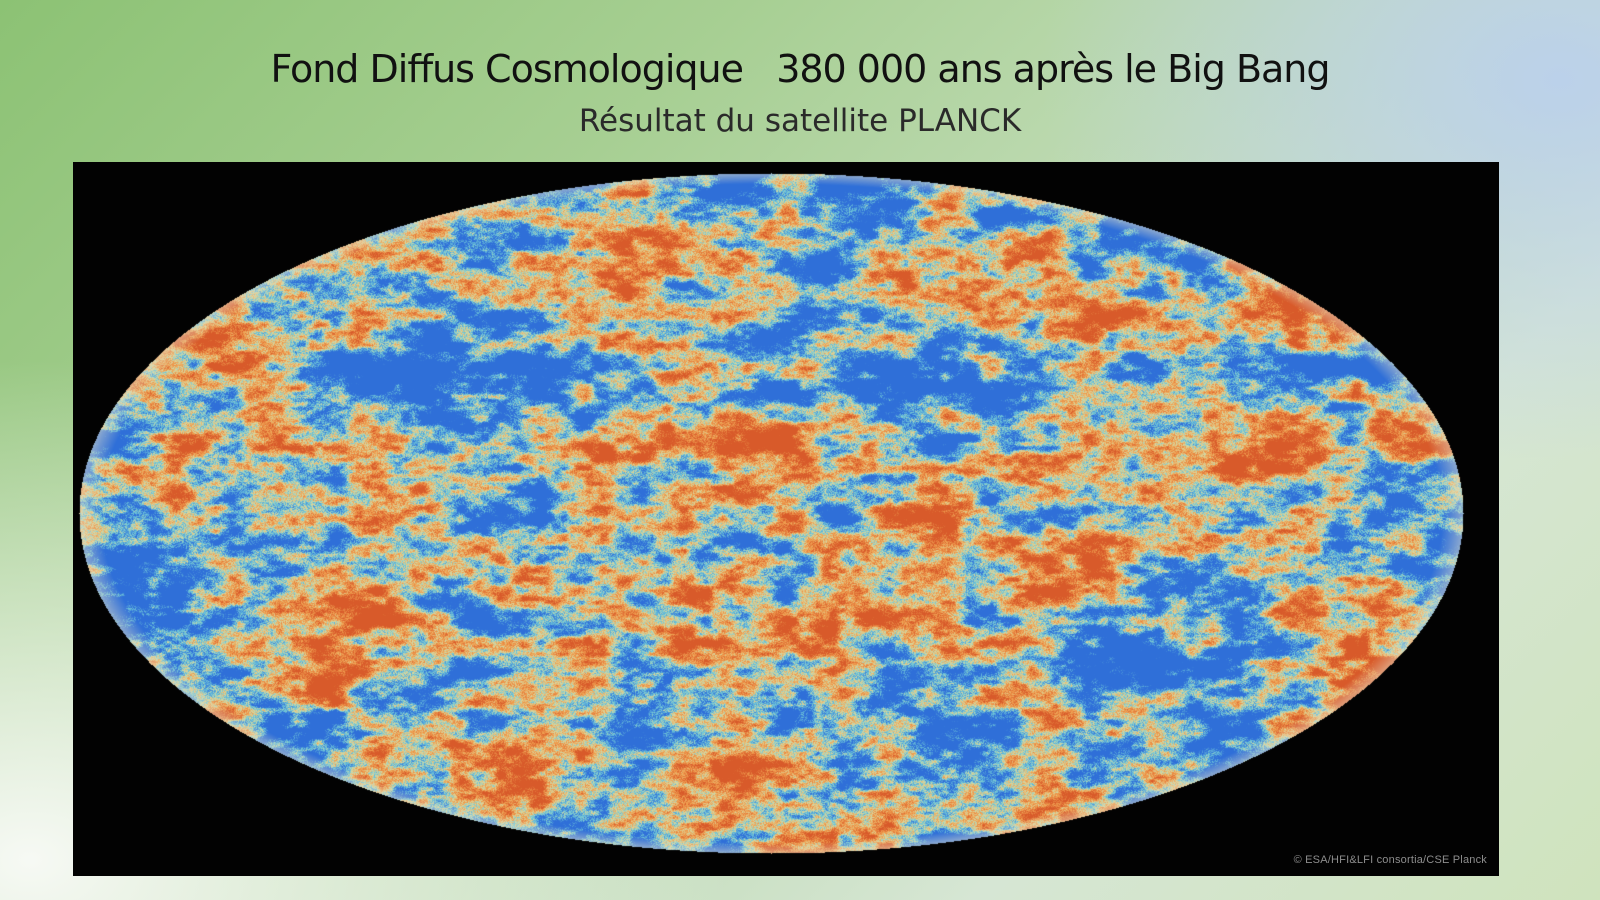 Image resolution: width=1600 pixels, height=900 pixels. I want to click on slide-subtitle: Résultat du satellite PLANCK, so click(800, 121).